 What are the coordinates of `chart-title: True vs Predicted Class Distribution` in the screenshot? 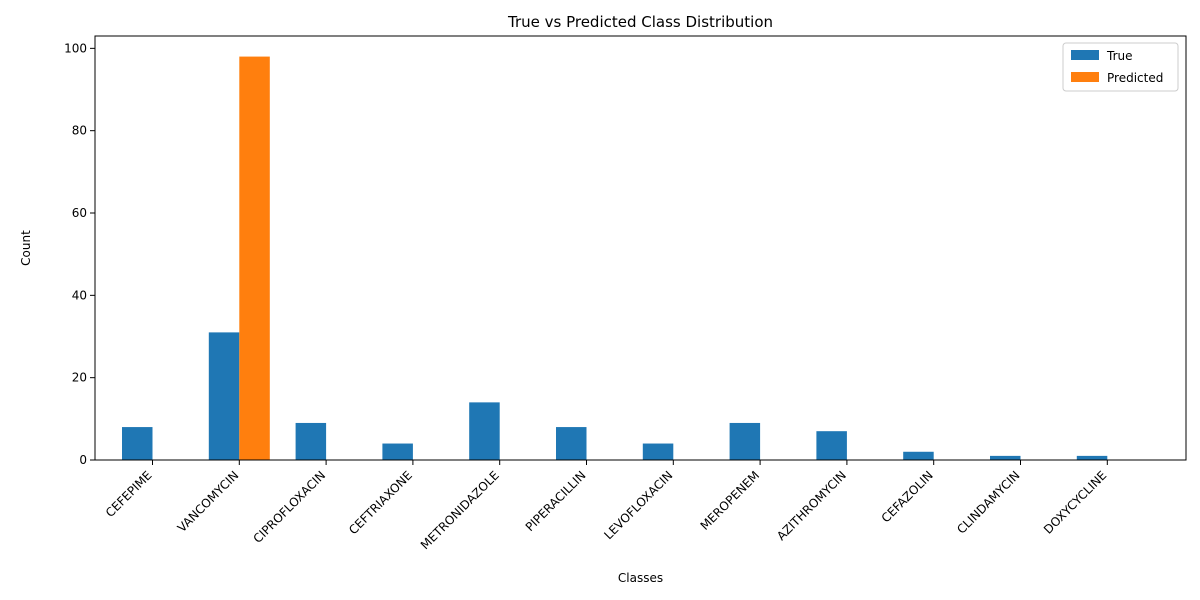 It's located at (640, 22).